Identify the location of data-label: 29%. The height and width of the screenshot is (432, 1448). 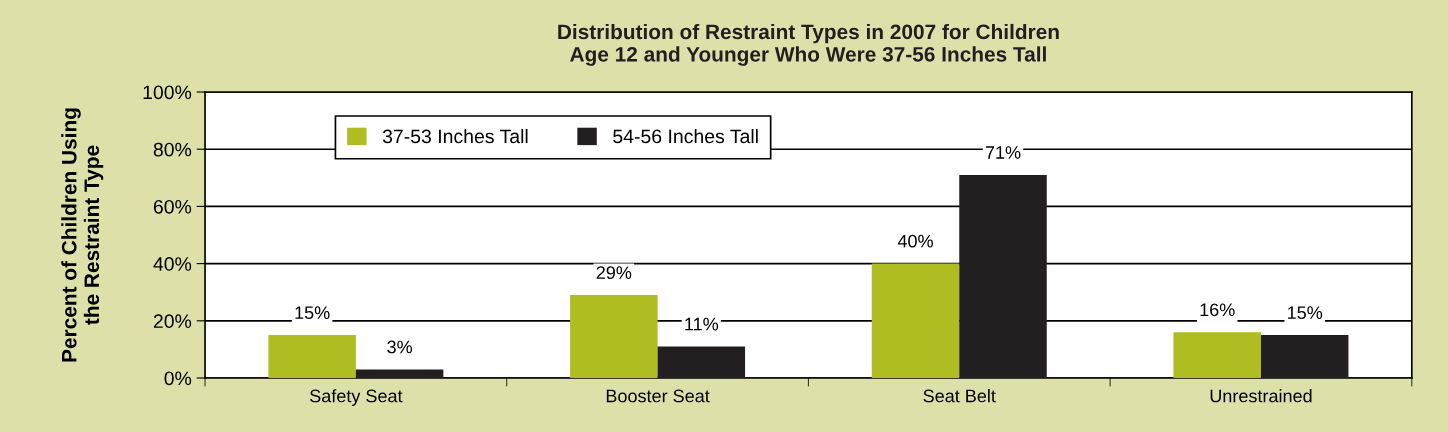
(614, 272).